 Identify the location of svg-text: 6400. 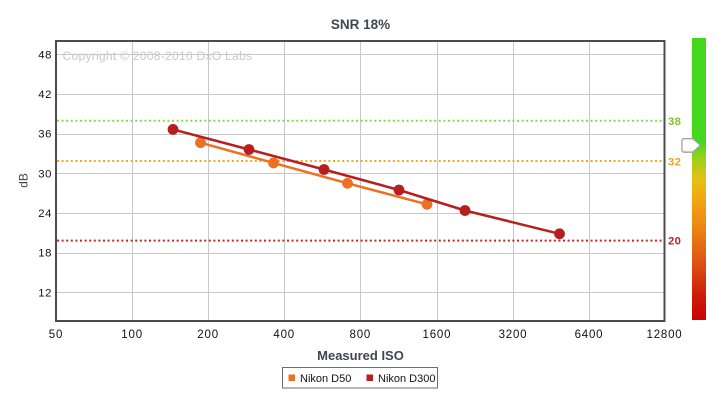
(589, 335).